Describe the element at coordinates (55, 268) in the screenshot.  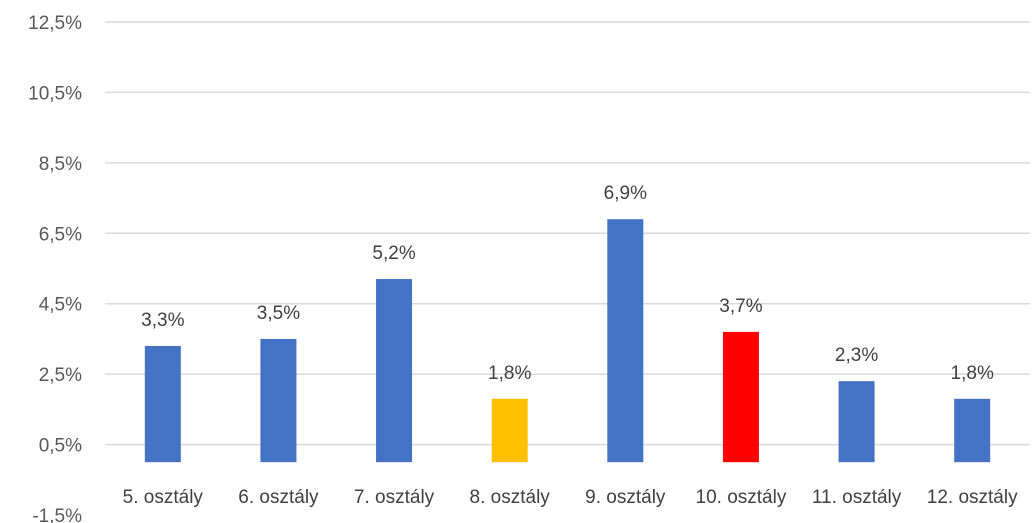
I see `y-axis-tick-labels: -1,5% 0,5% 2,5% 4,5% 6,5% 8,5% 10,5% 12,5%` at that location.